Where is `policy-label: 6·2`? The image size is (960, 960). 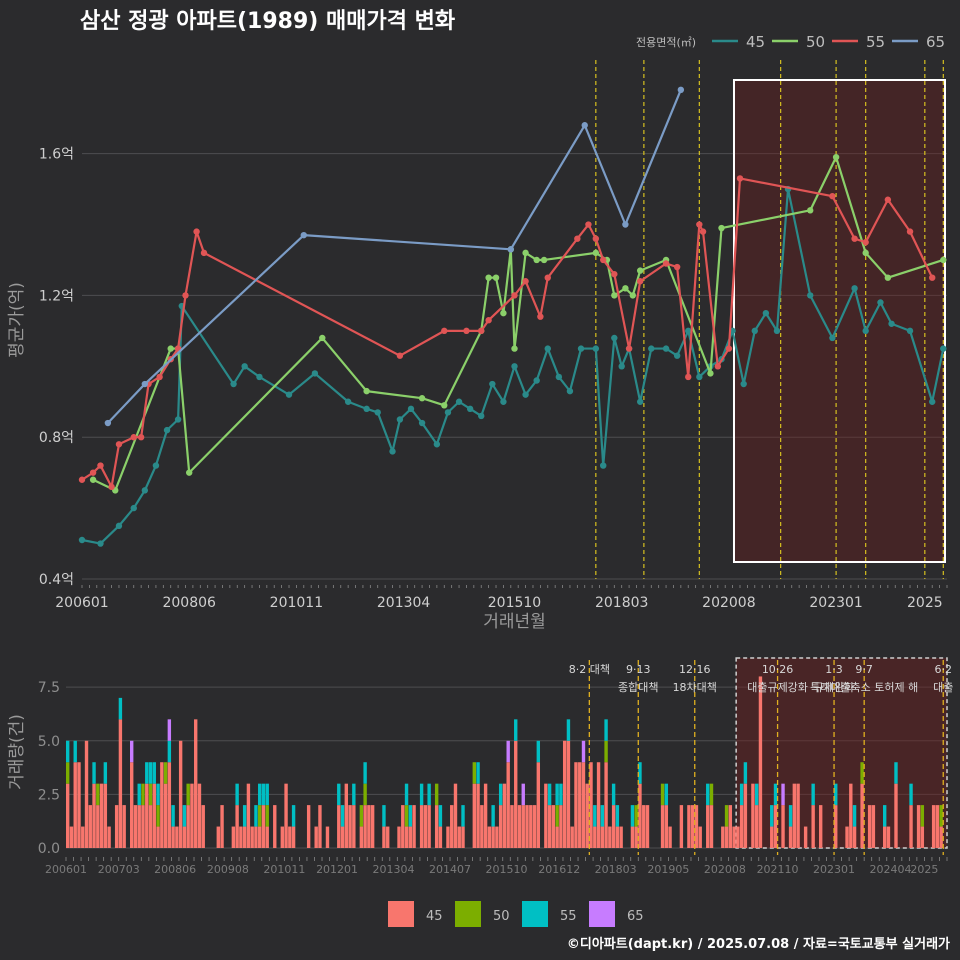
policy-label: 6·2 is located at coordinates (943, 669).